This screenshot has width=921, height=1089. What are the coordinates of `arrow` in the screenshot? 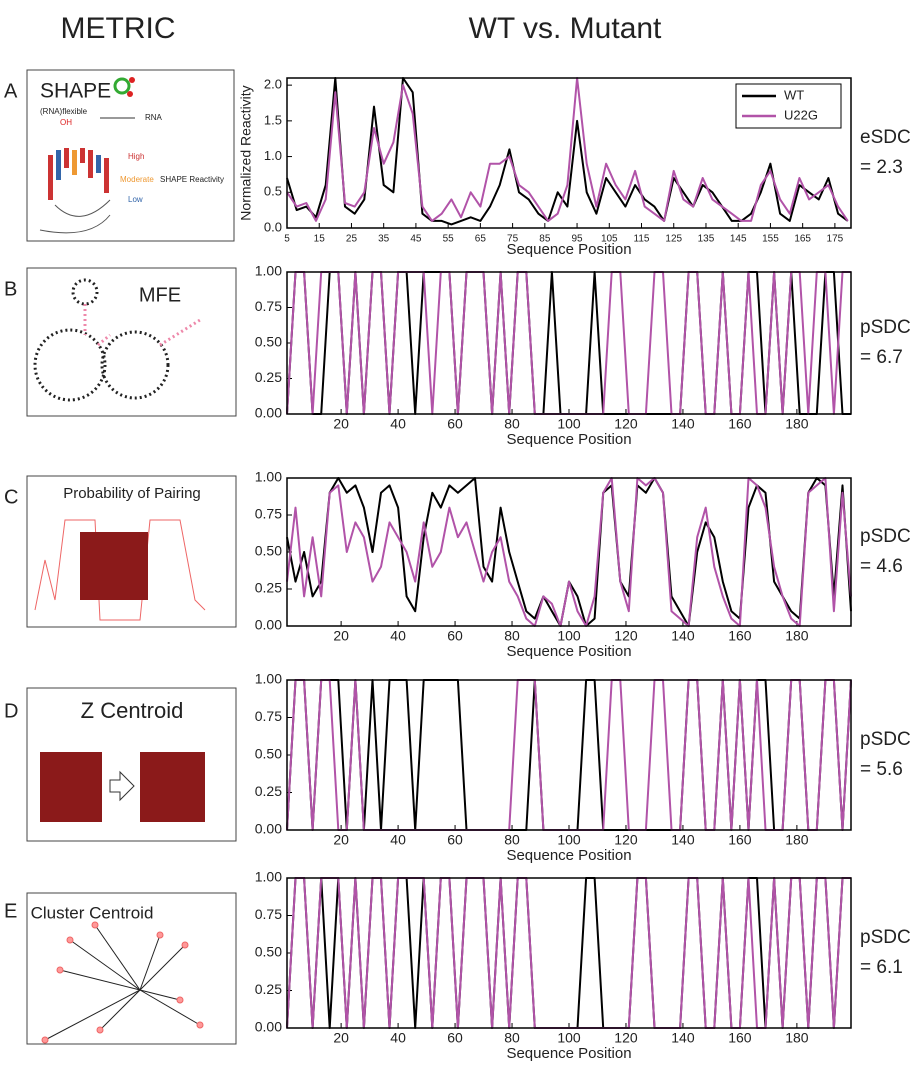 It's located at (122, 786).